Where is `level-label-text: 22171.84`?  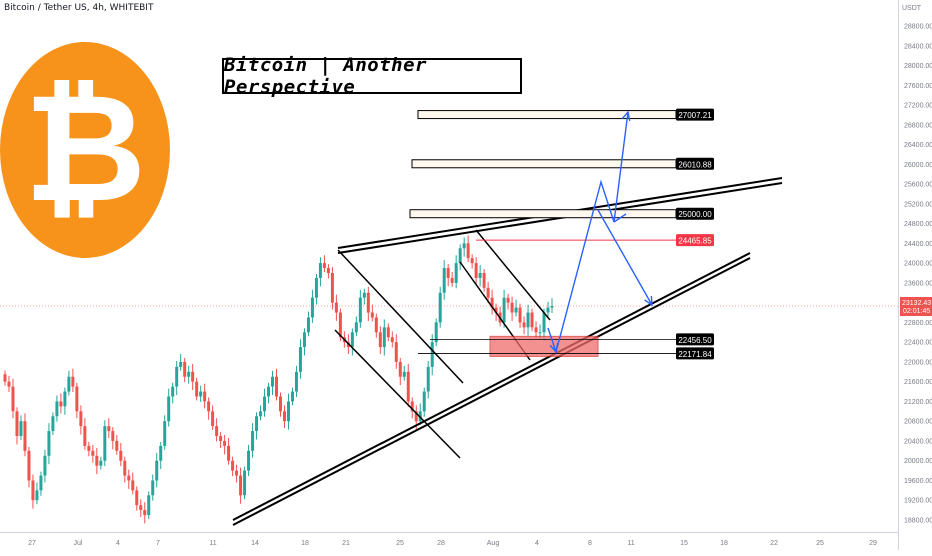
level-label-text: 22171.84 is located at coordinates (695, 354).